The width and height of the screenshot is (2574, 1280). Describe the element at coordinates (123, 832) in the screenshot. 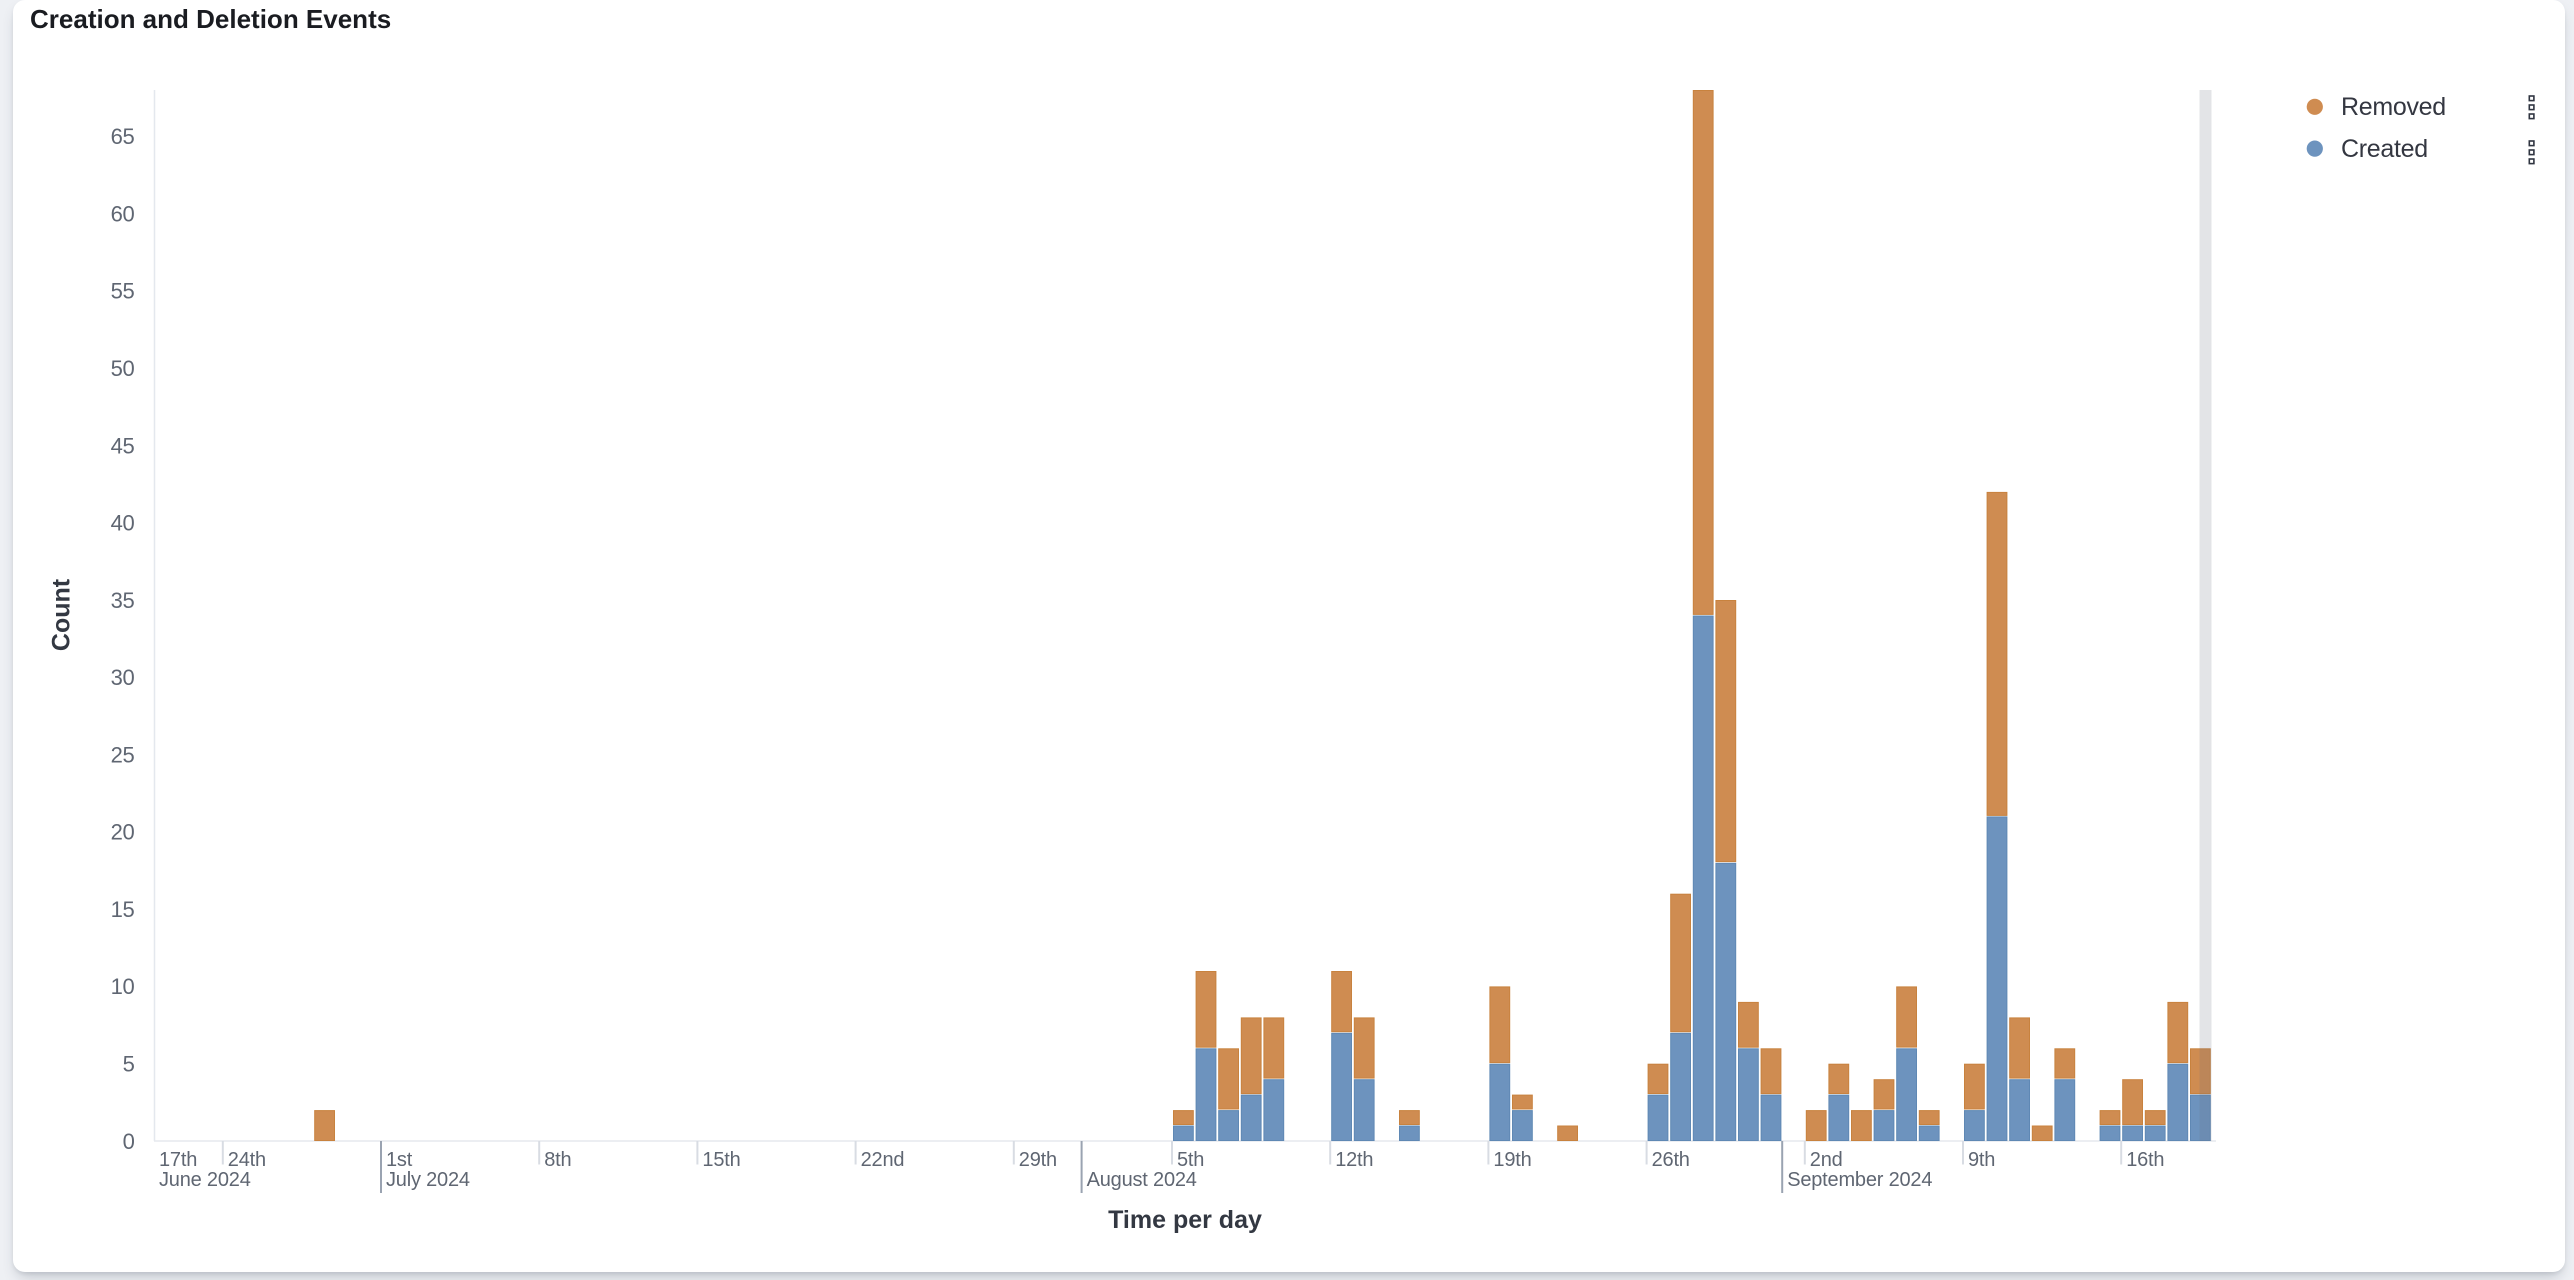

I see `svg-text: 20` at that location.